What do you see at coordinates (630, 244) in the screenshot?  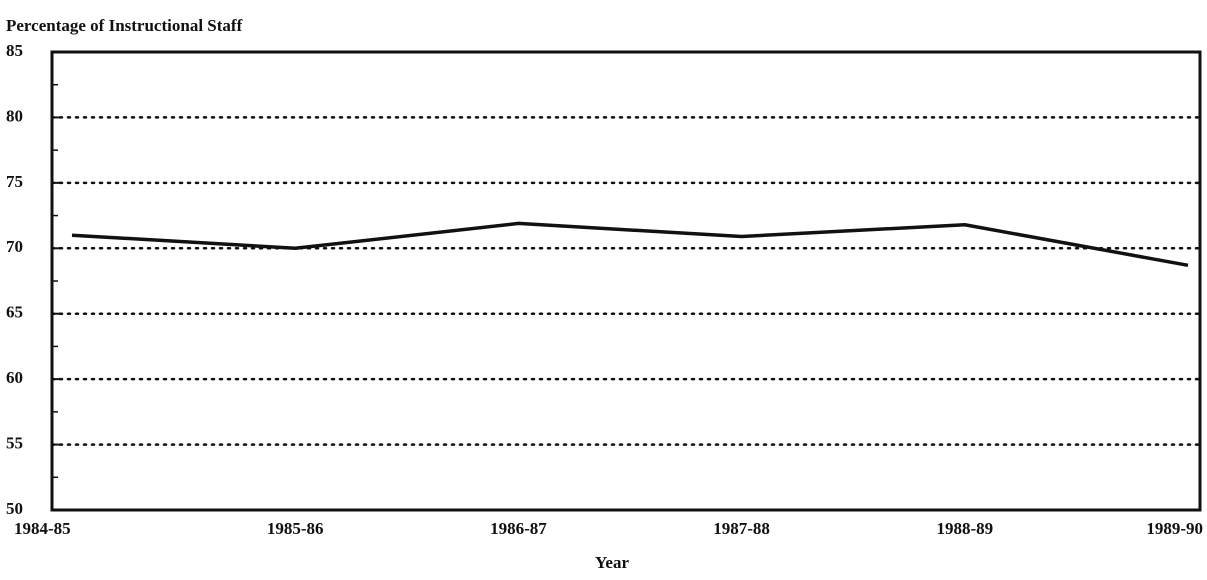 I see `data-line` at bounding box center [630, 244].